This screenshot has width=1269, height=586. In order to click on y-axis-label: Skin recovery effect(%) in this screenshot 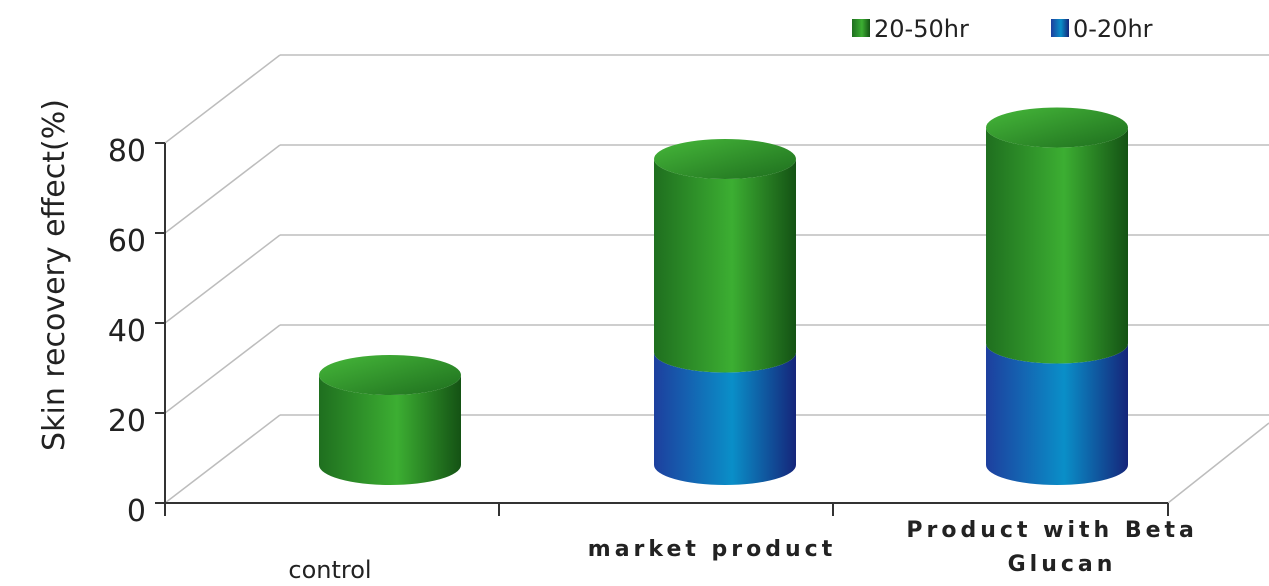, I will do `click(54, 275)`.